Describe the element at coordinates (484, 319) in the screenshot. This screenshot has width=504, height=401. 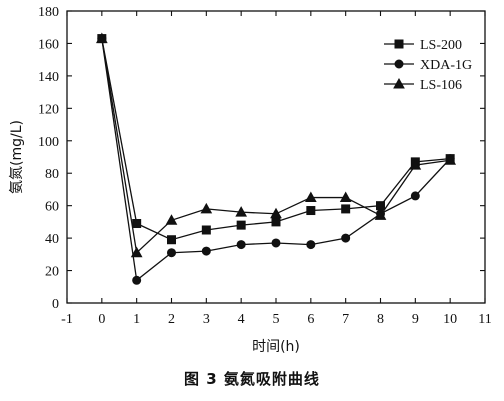
I see `x-tick-label: 11` at that location.